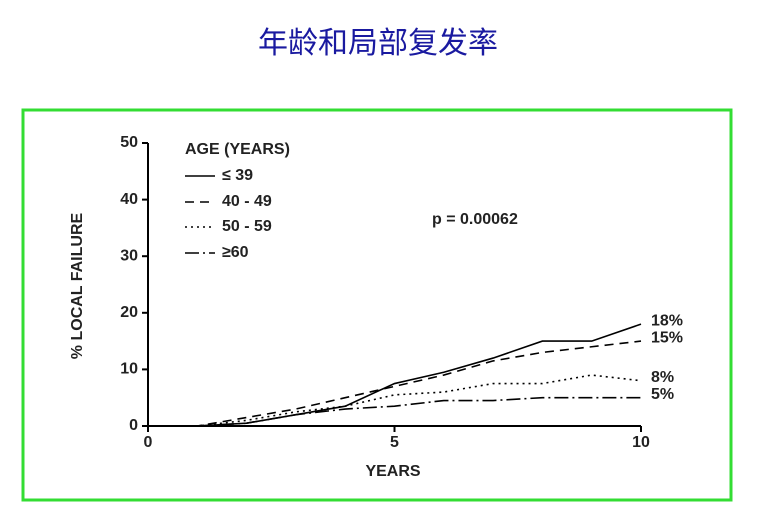 Image resolution: width=757 pixels, height=509 pixels. I want to click on x-axis-label: YEARS, so click(392, 471).